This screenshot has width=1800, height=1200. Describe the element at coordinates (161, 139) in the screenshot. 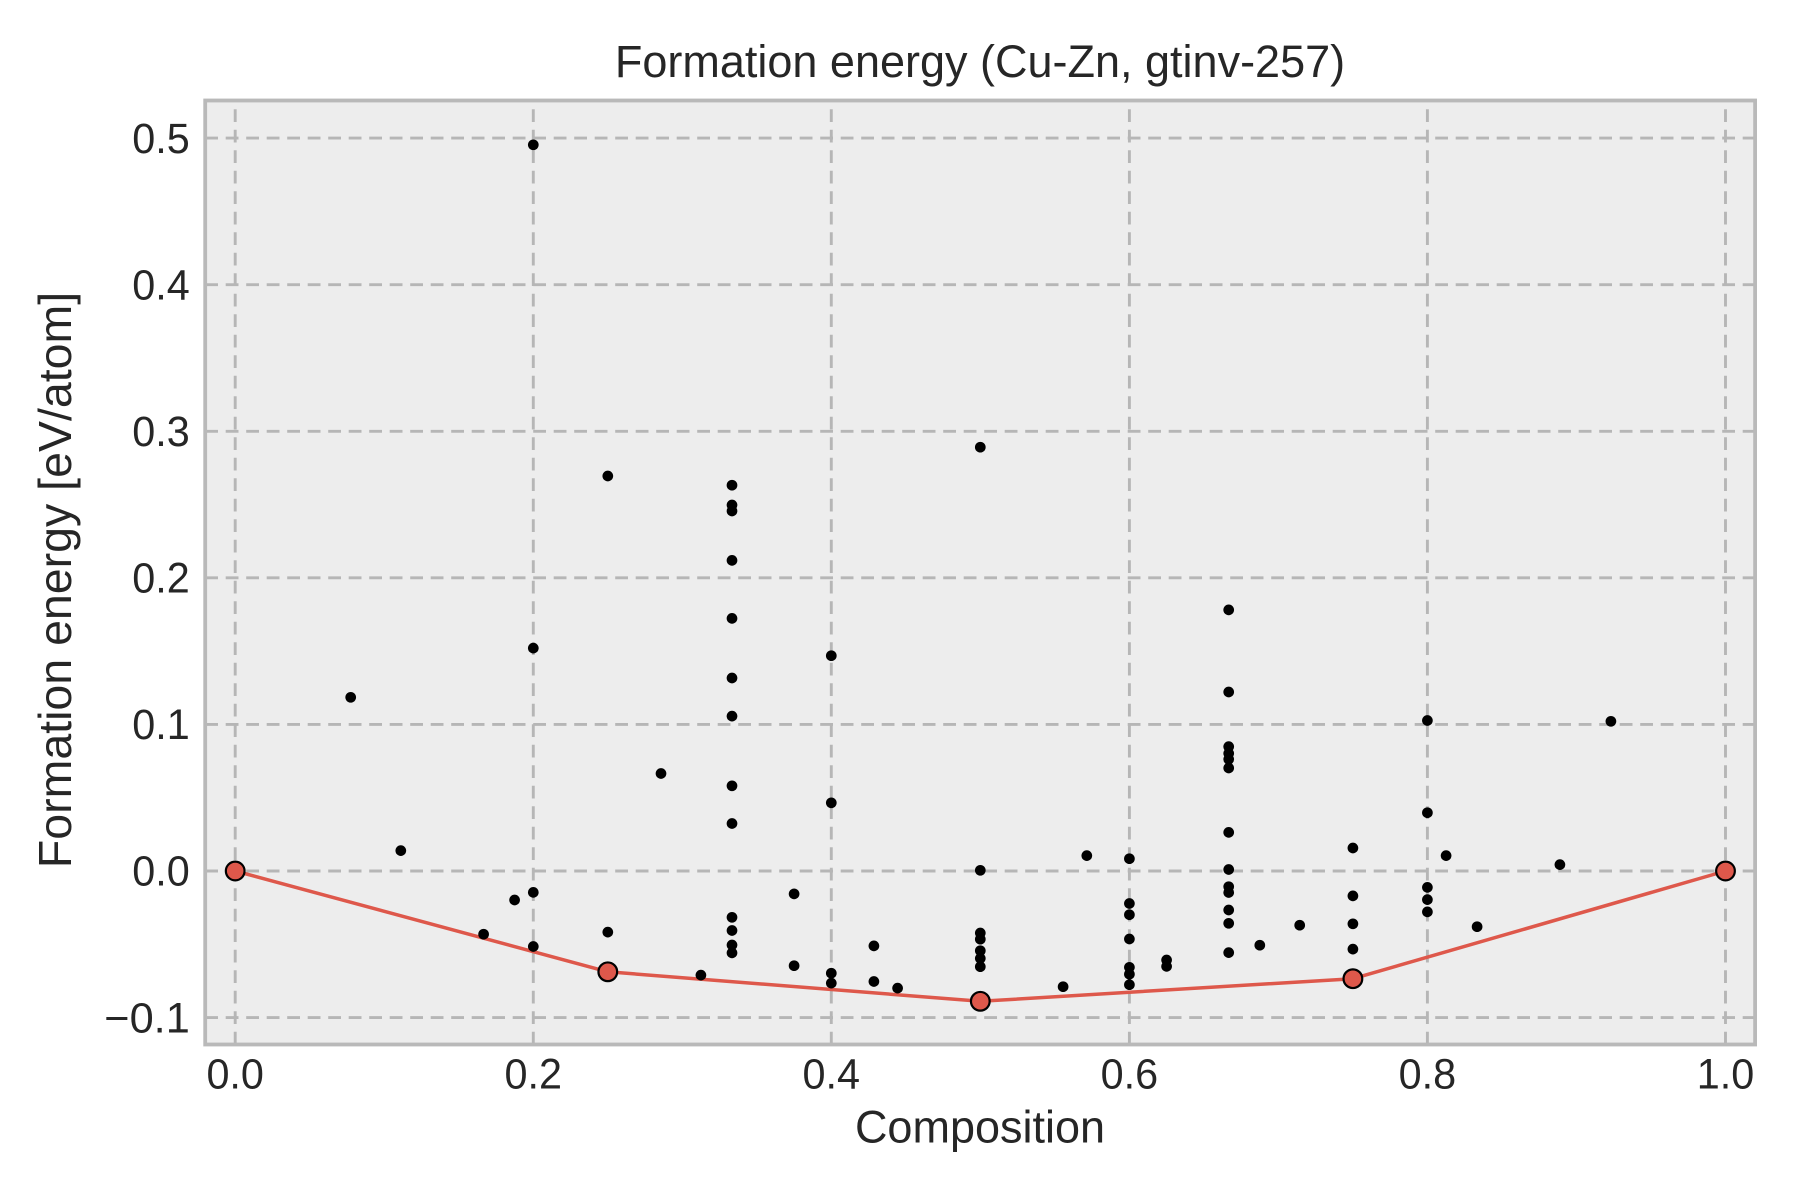

I see `svg-text: 0.5` at that location.